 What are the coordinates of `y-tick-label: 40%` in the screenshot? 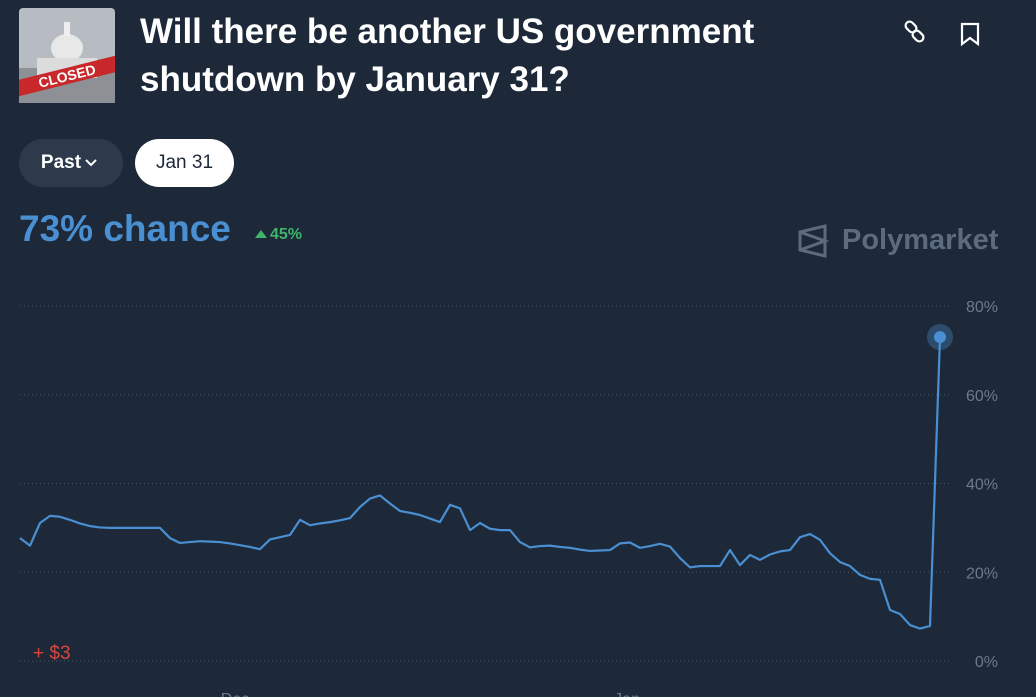 It's located at (982, 485).